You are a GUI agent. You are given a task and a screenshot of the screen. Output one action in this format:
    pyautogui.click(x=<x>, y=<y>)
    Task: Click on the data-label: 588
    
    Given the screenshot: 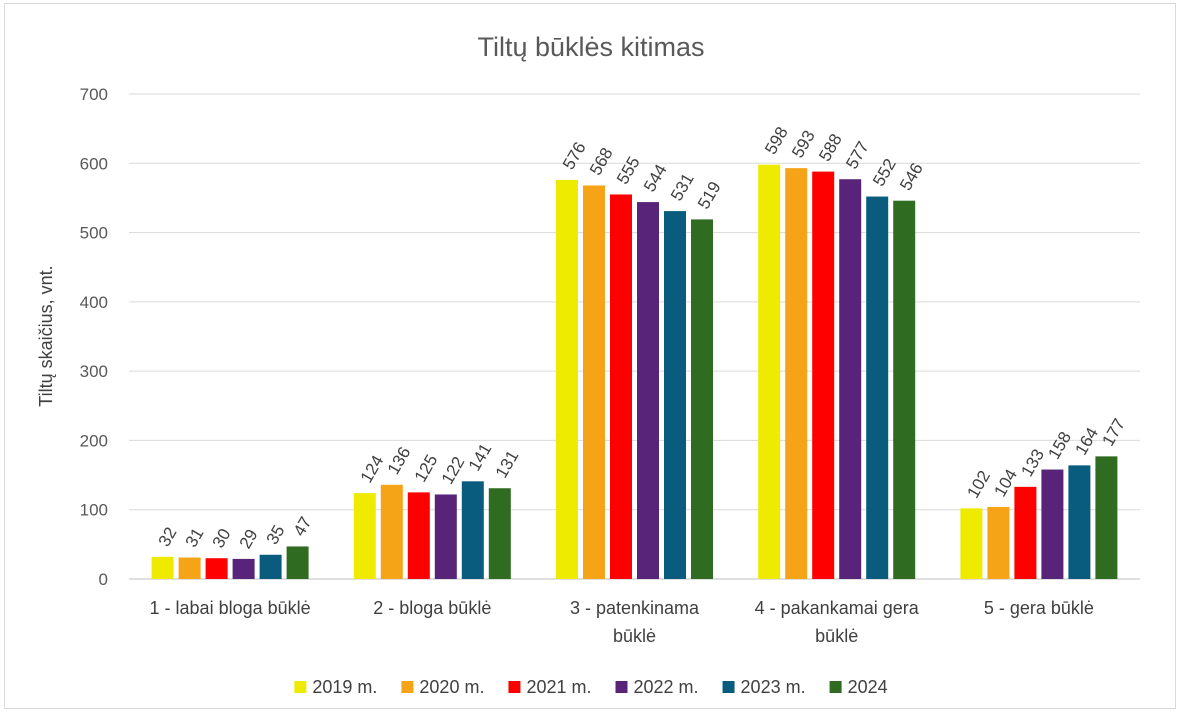 What is the action you would take?
    pyautogui.click(x=830, y=148)
    